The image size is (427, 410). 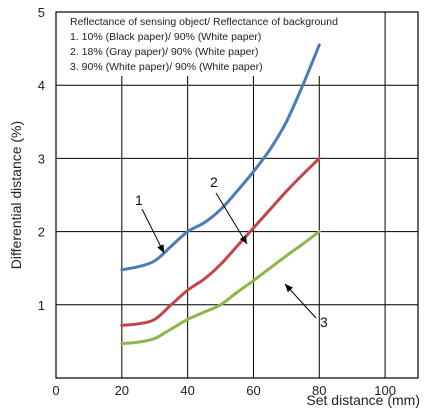 I want to click on series-callout-arrow-1-line, so click(x=153, y=231).